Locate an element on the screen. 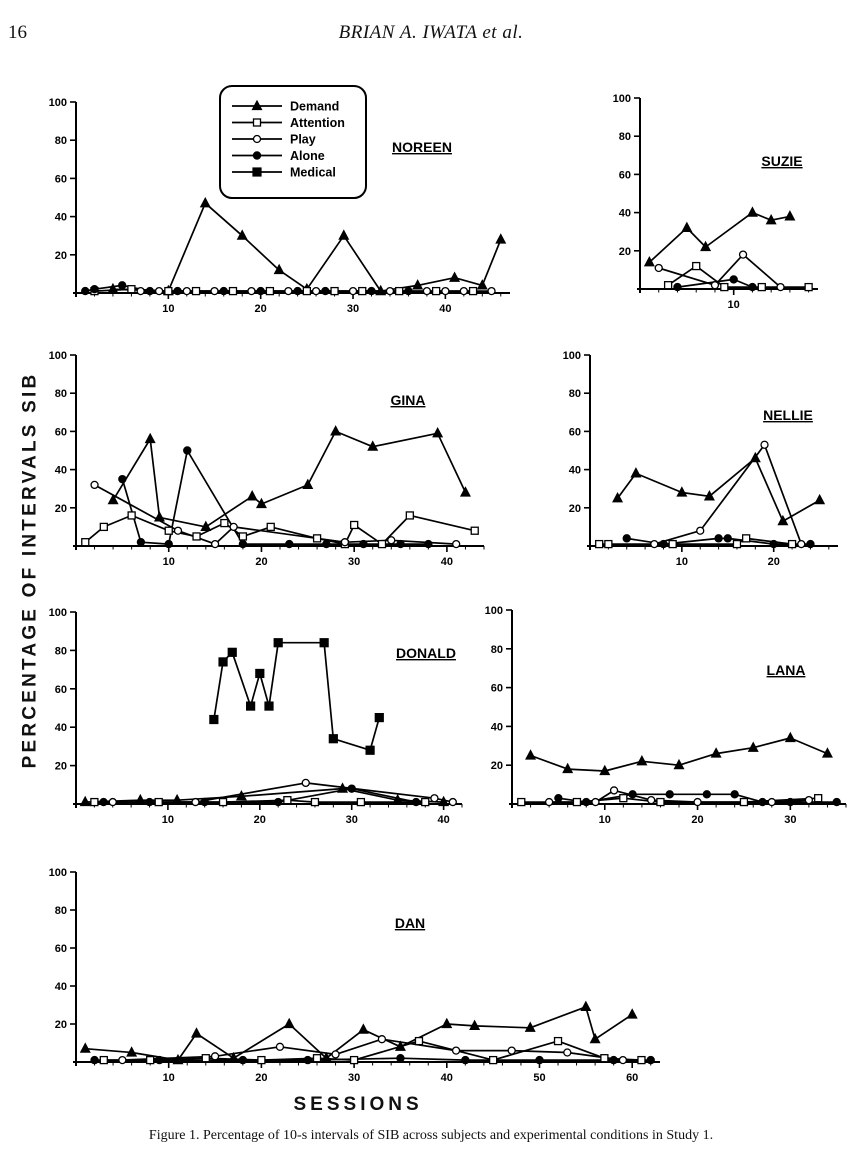 The image size is (862, 1172). panel-title: SUZIE is located at coordinates (781, 161).